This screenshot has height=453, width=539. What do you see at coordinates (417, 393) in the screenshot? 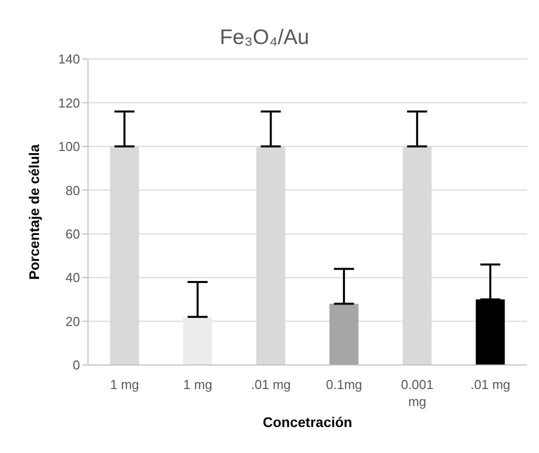
I see `x-tick-label: 0.001 mg` at bounding box center [417, 393].